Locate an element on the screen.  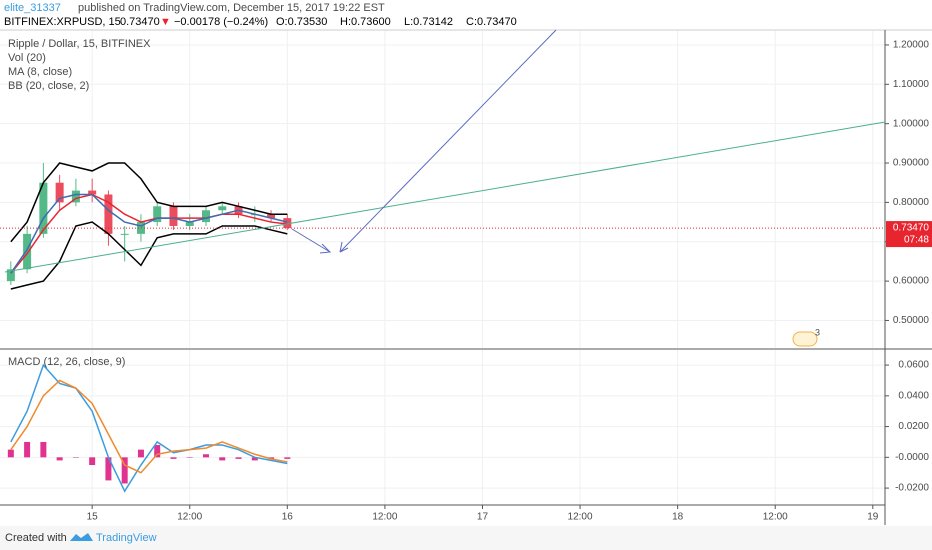
y-tick-label: 0.80000 is located at coordinates (911, 202).